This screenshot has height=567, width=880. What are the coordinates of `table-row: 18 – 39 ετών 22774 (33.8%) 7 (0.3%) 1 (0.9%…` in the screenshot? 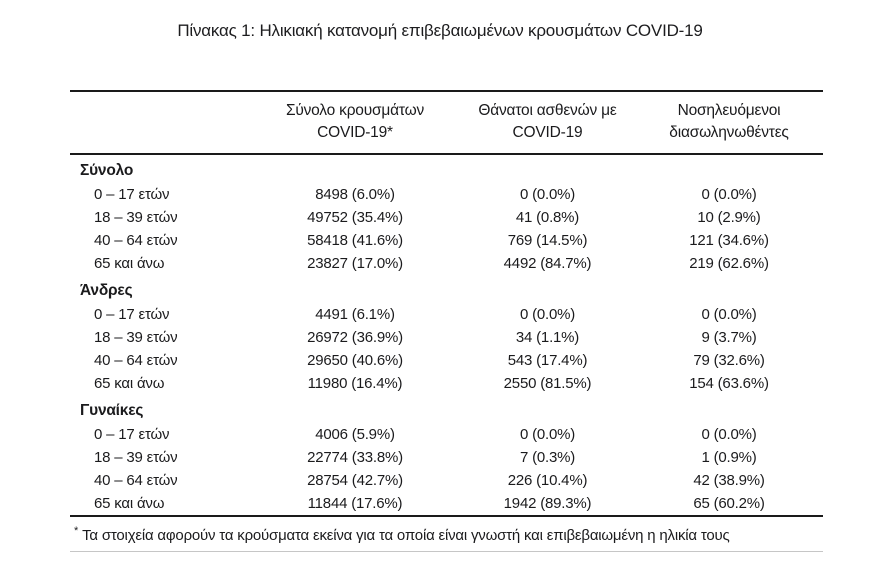 It's located at (446, 457).